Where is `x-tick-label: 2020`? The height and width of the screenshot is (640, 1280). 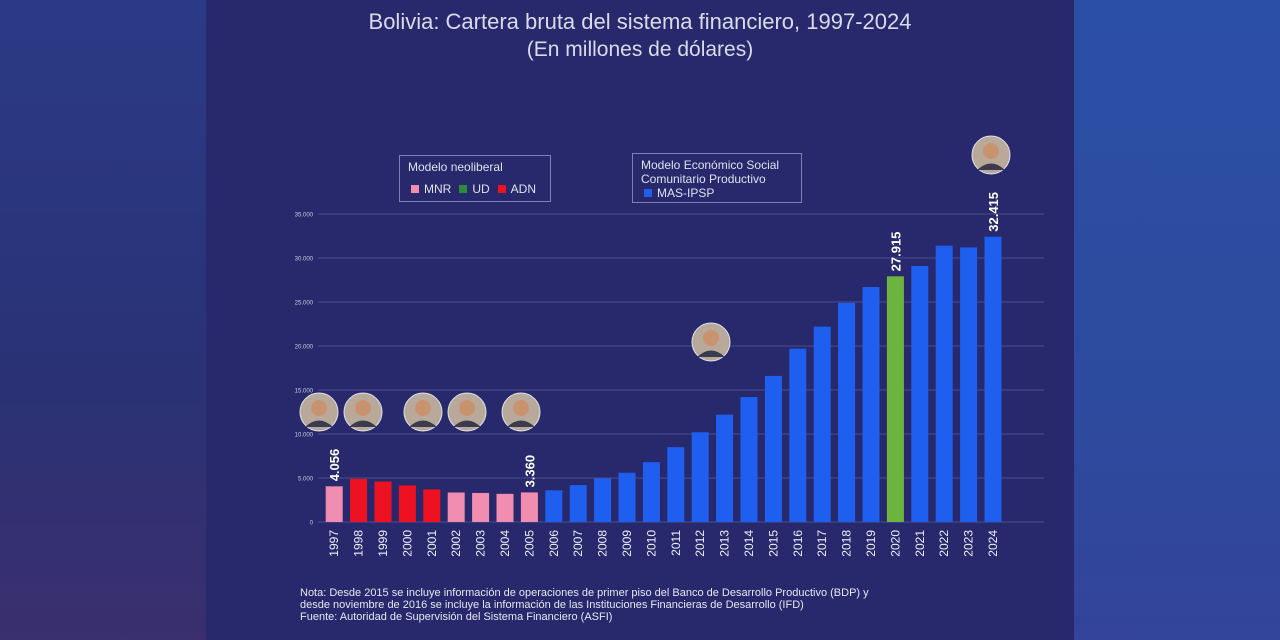 x-tick-label: 2020 is located at coordinates (895, 543).